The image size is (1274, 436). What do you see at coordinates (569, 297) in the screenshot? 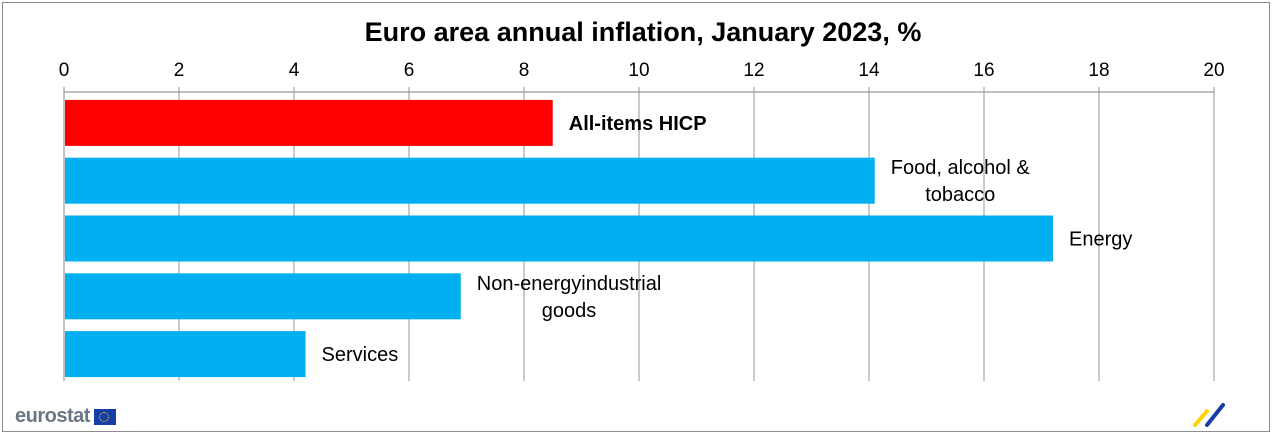
I see `bar-label: Non-energyindustrial goods` at bounding box center [569, 297].